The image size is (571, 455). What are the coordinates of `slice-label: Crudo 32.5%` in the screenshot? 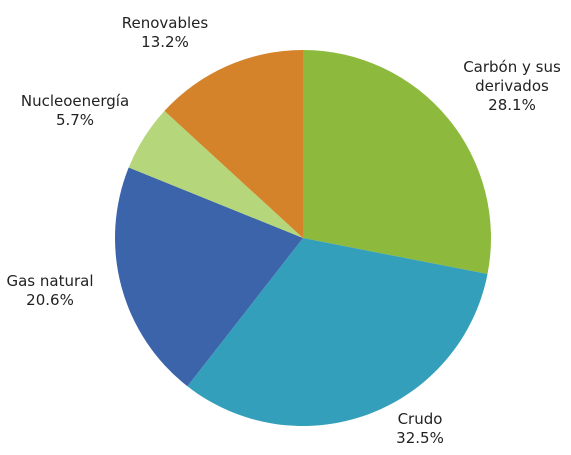 It's located at (420, 429).